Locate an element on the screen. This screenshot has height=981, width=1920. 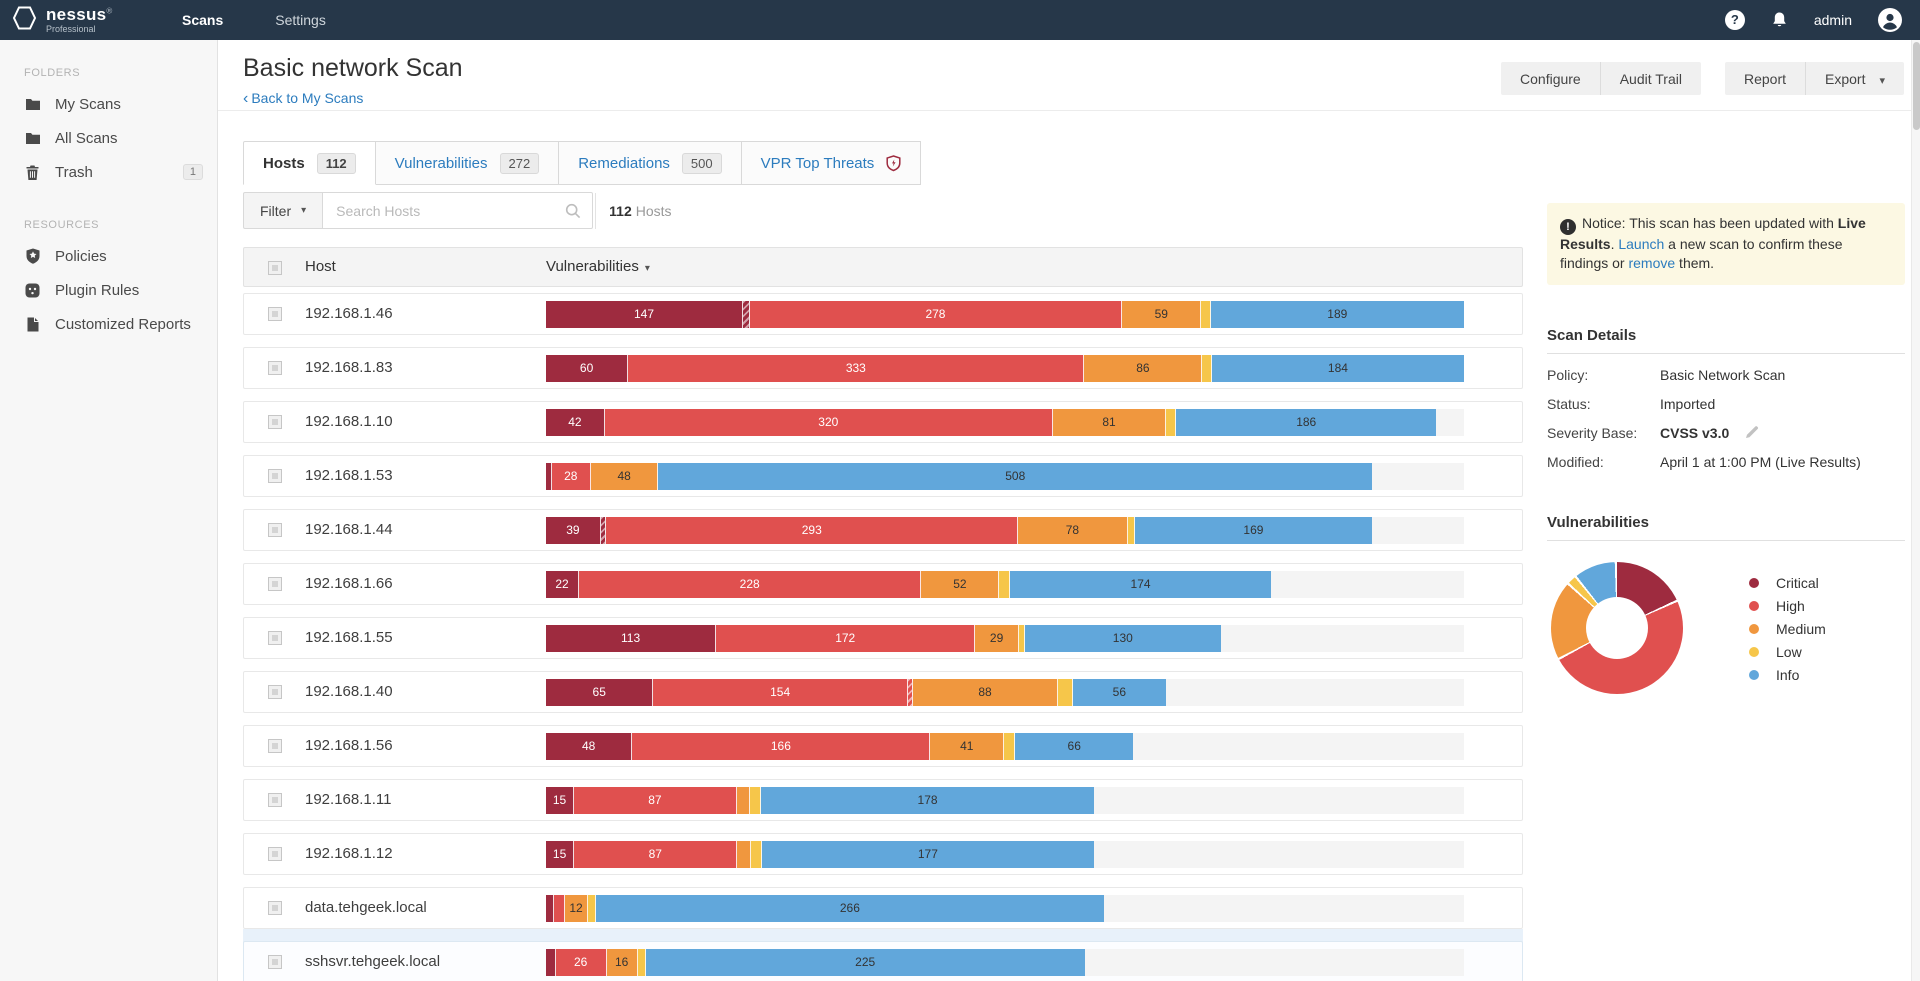
bar-segment-medium: 88 is located at coordinates (985, 692).